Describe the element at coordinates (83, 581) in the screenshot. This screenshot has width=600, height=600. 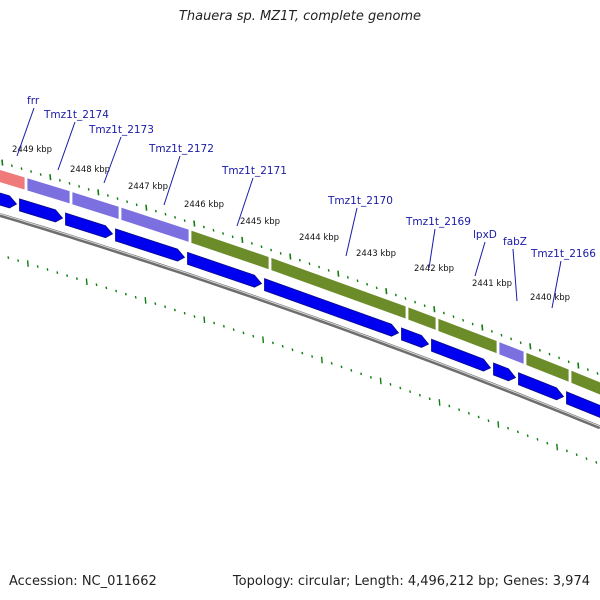
I see `accession-text: Accession: NC_011662` at that location.